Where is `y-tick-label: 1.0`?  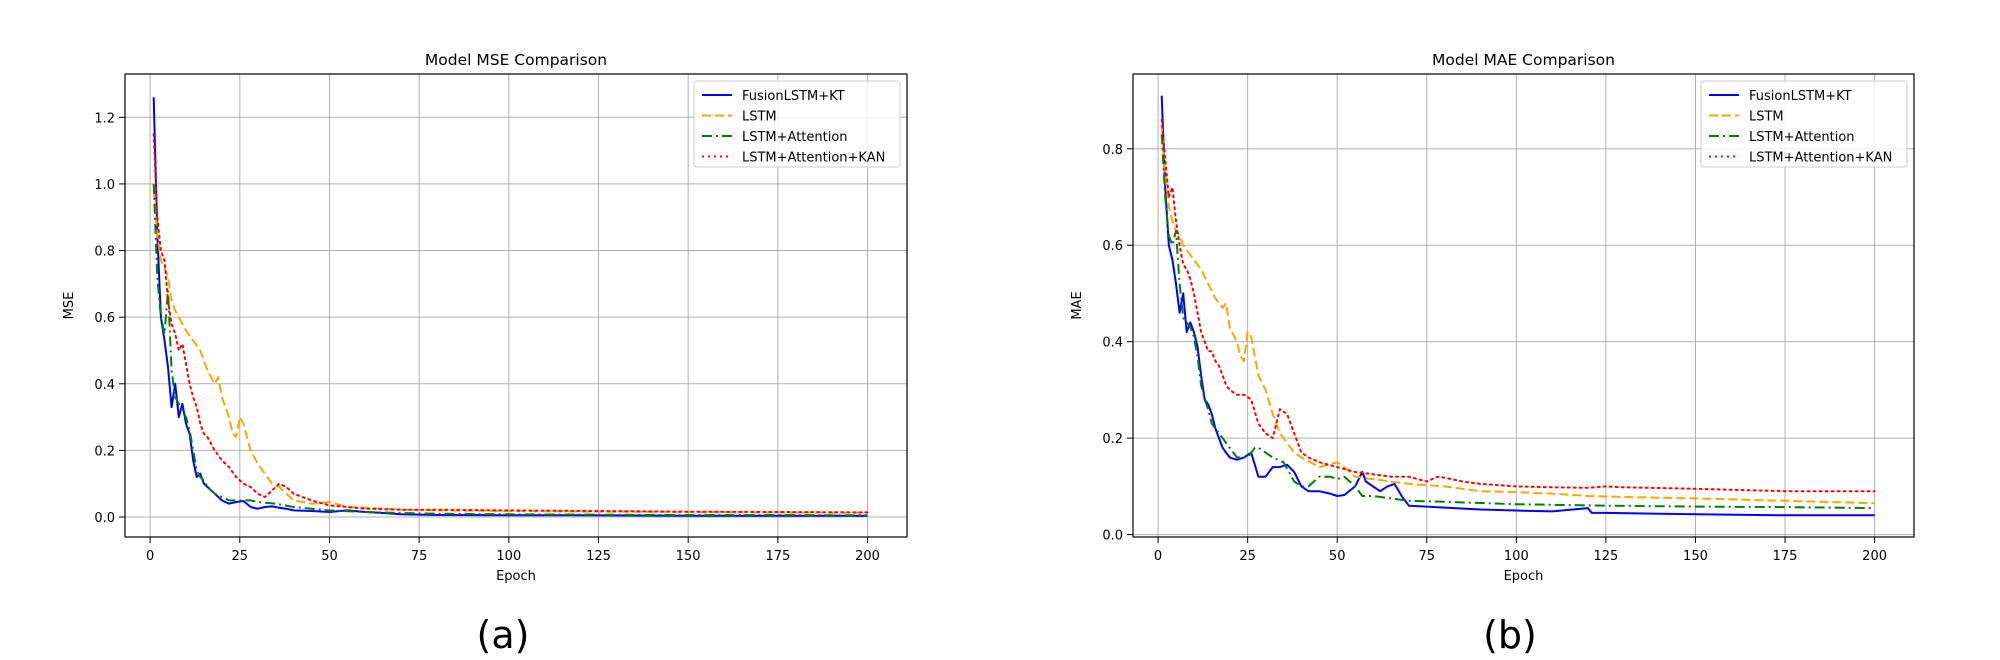
y-tick-label: 1.0 is located at coordinates (104, 185).